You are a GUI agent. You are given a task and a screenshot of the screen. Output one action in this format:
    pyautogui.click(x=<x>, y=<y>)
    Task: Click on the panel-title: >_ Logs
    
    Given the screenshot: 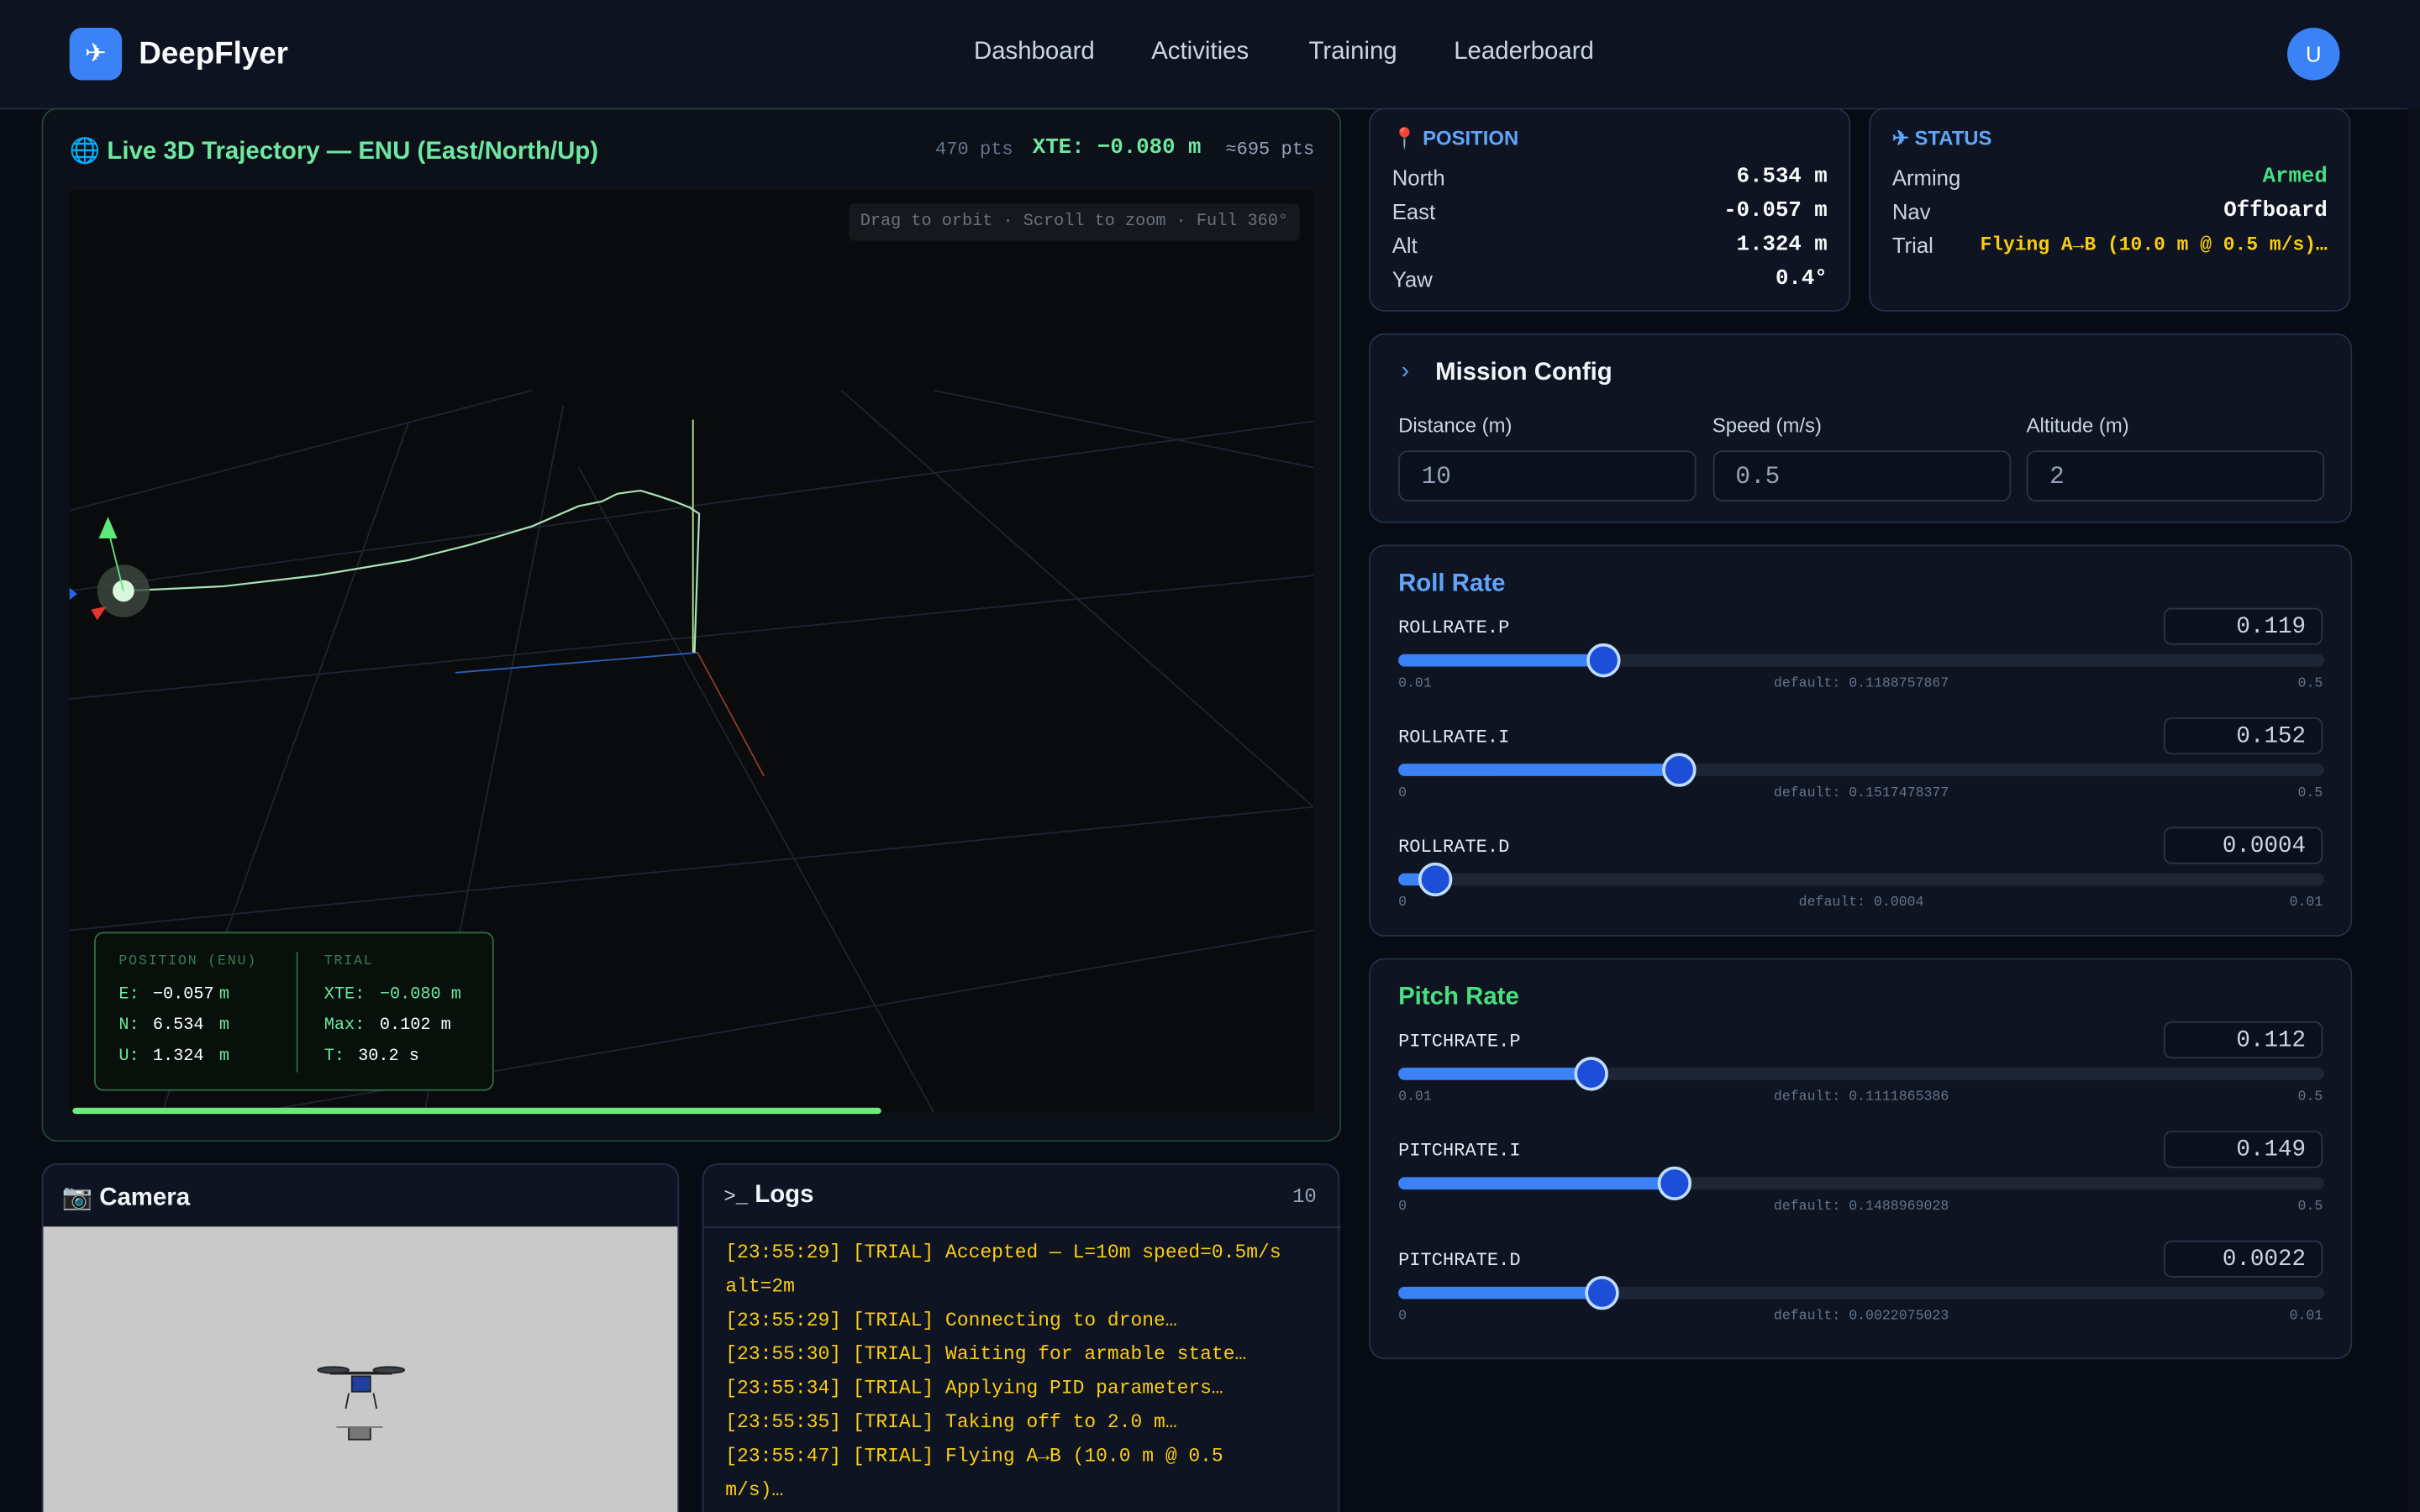 What is the action you would take?
    pyautogui.click(x=768, y=1196)
    